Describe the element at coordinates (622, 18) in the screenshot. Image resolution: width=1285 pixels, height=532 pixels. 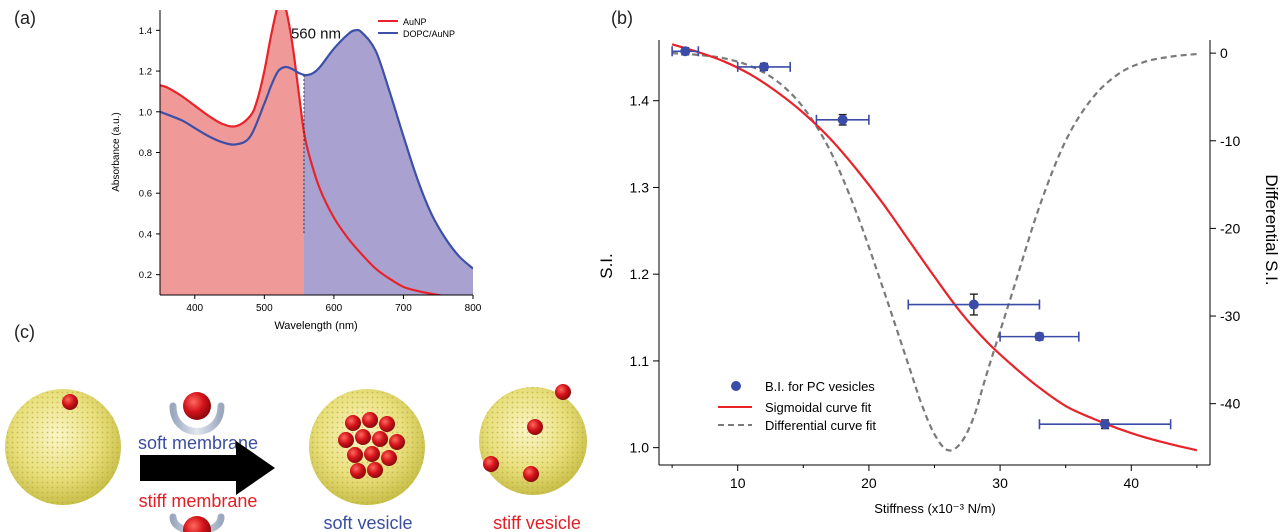
I see `panel-label-b: (b)` at that location.